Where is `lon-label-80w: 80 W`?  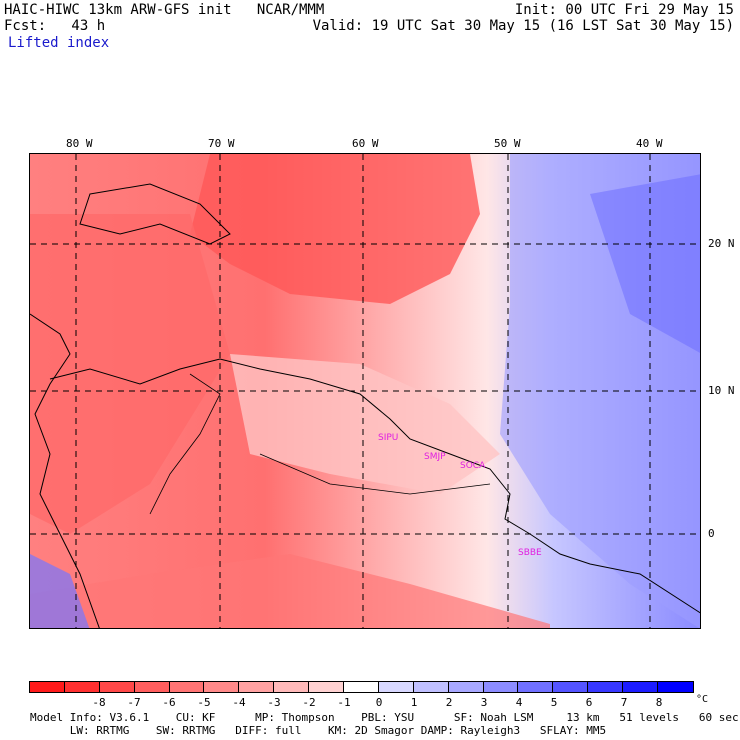
lon-label-80w: 80 W is located at coordinates (79, 143).